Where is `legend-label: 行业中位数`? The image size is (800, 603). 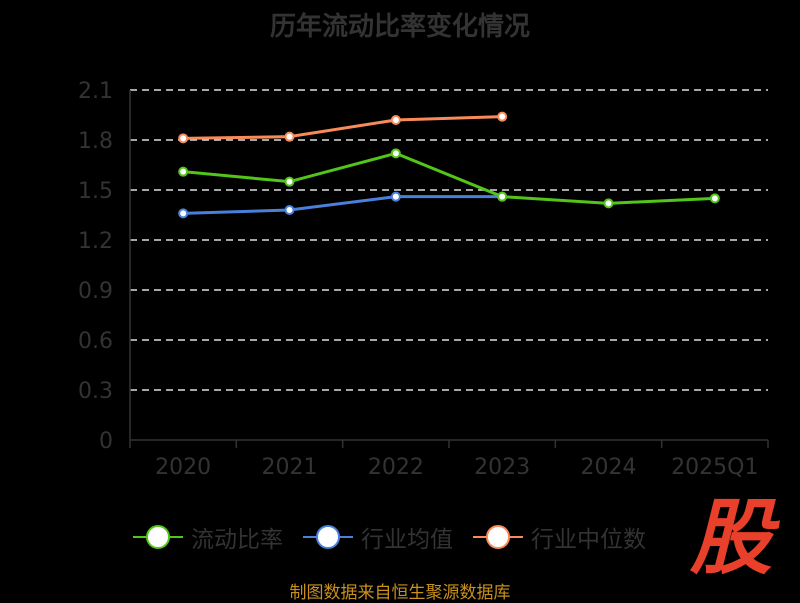 legend-label: 行业中位数 is located at coordinates (588, 540).